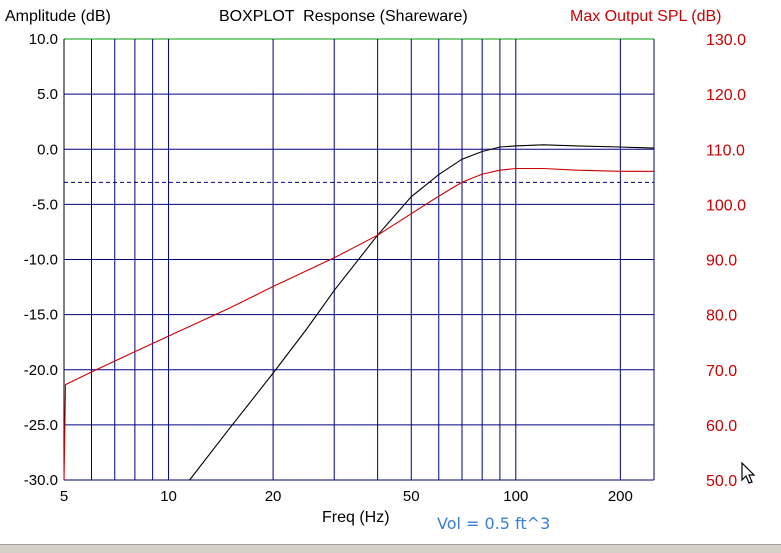 The image size is (781, 553). What do you see at coordinates (41, 425) in the screenshot?
I see `y-tick-label: -25.0` at bounding box center [41, 425].